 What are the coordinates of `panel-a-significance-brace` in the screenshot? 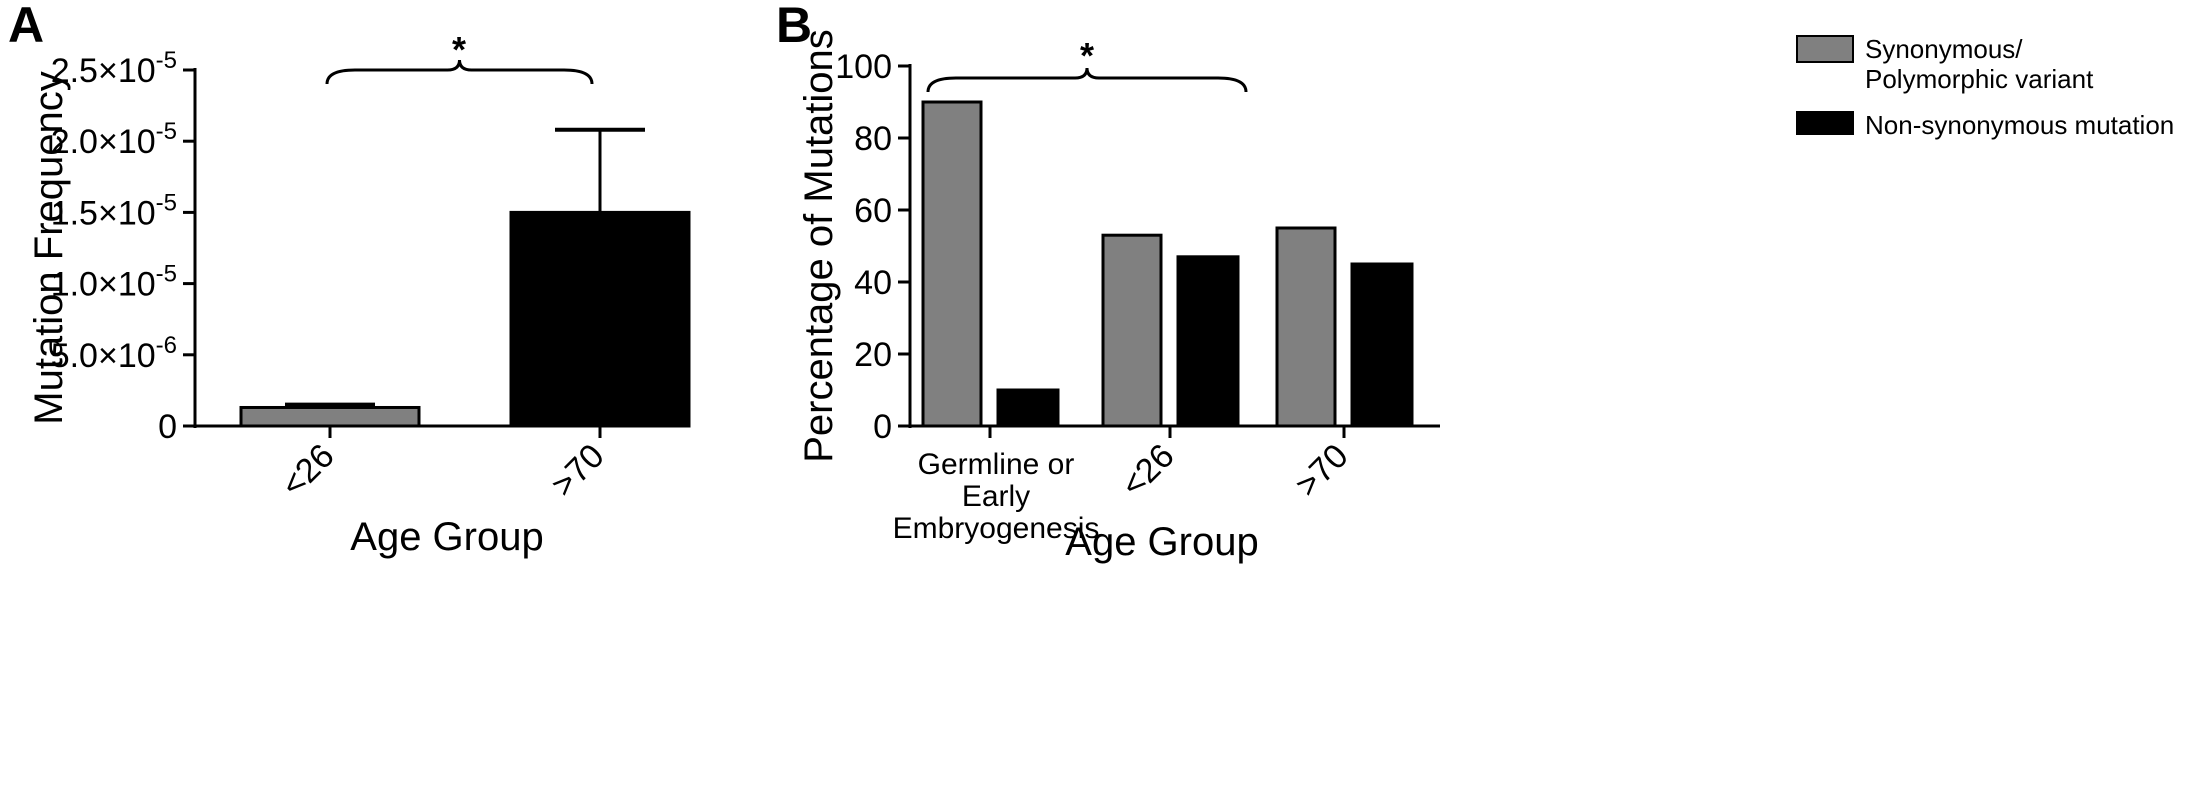 It's located at (459, 72).